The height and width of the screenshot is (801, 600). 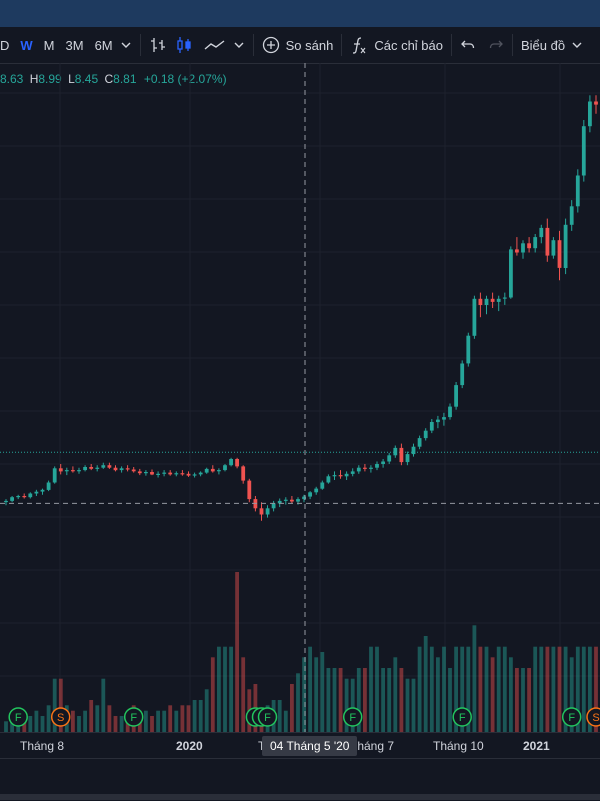 What do you see at coordinates (86, 79) in the screenshot?
I see `low-value: 8.45` at bounding box center [86, 79].